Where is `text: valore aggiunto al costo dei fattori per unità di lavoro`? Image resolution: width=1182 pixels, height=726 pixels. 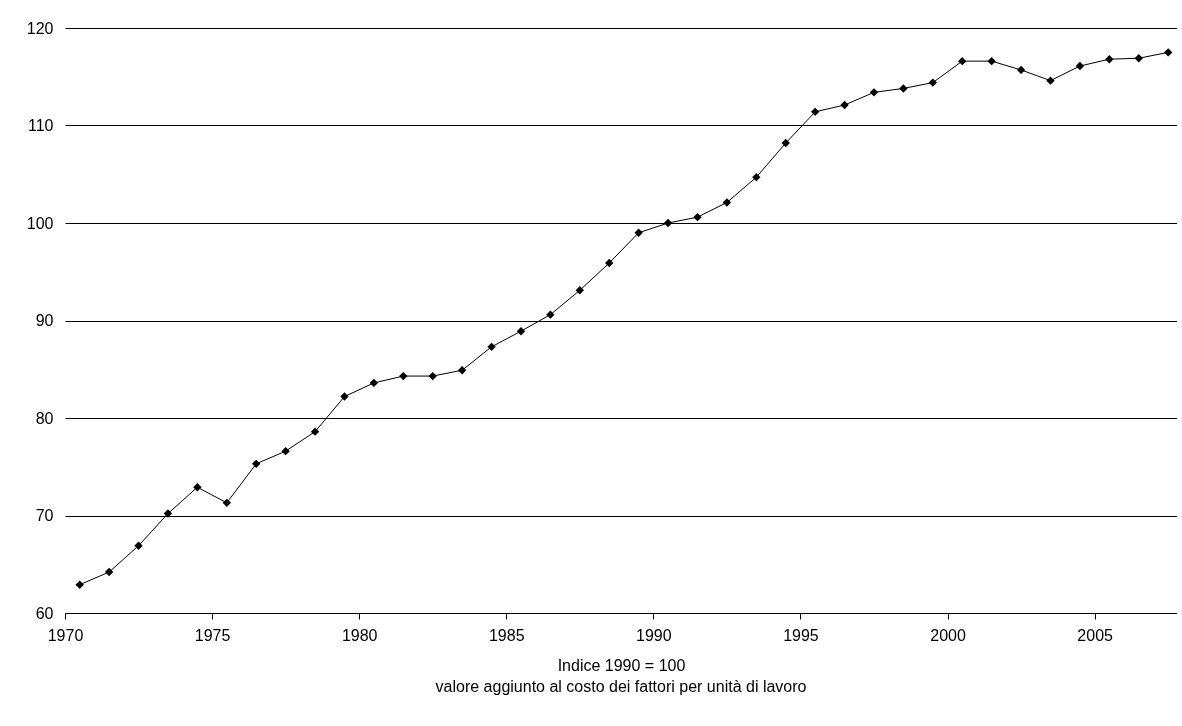
text: valore aggiunto al costo dei fattori per unità di lavoro is located at coordinates (621, 686).